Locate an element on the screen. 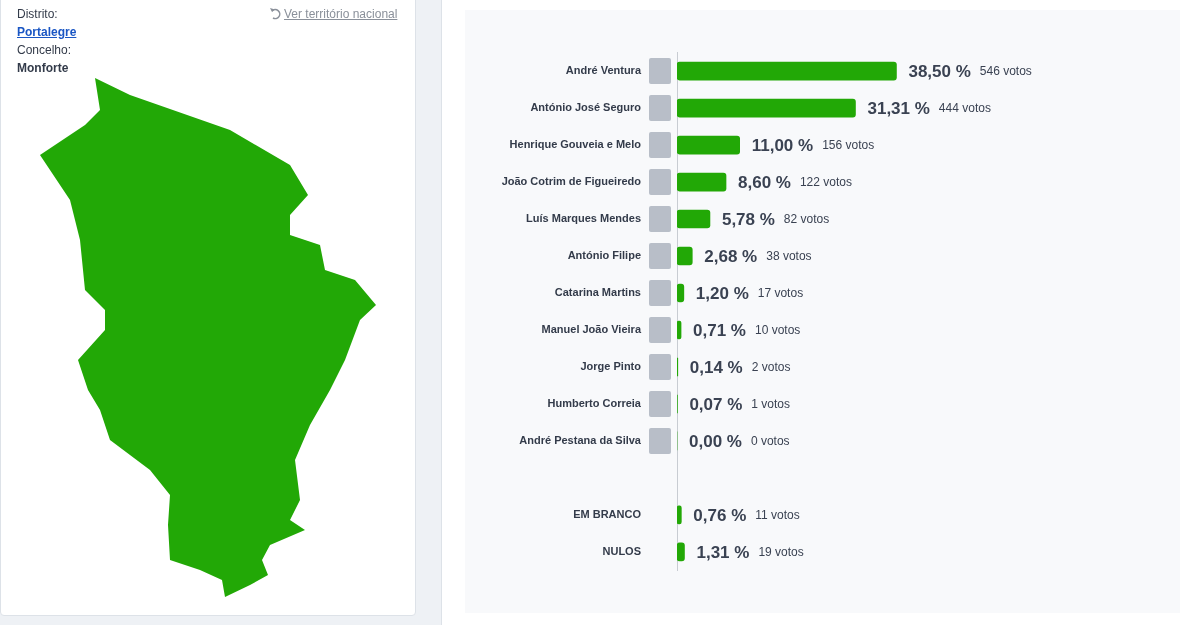 The width and height of the screenshot is (1180, 625). data-label: 5,78 % is located at coordinates (748, 219).